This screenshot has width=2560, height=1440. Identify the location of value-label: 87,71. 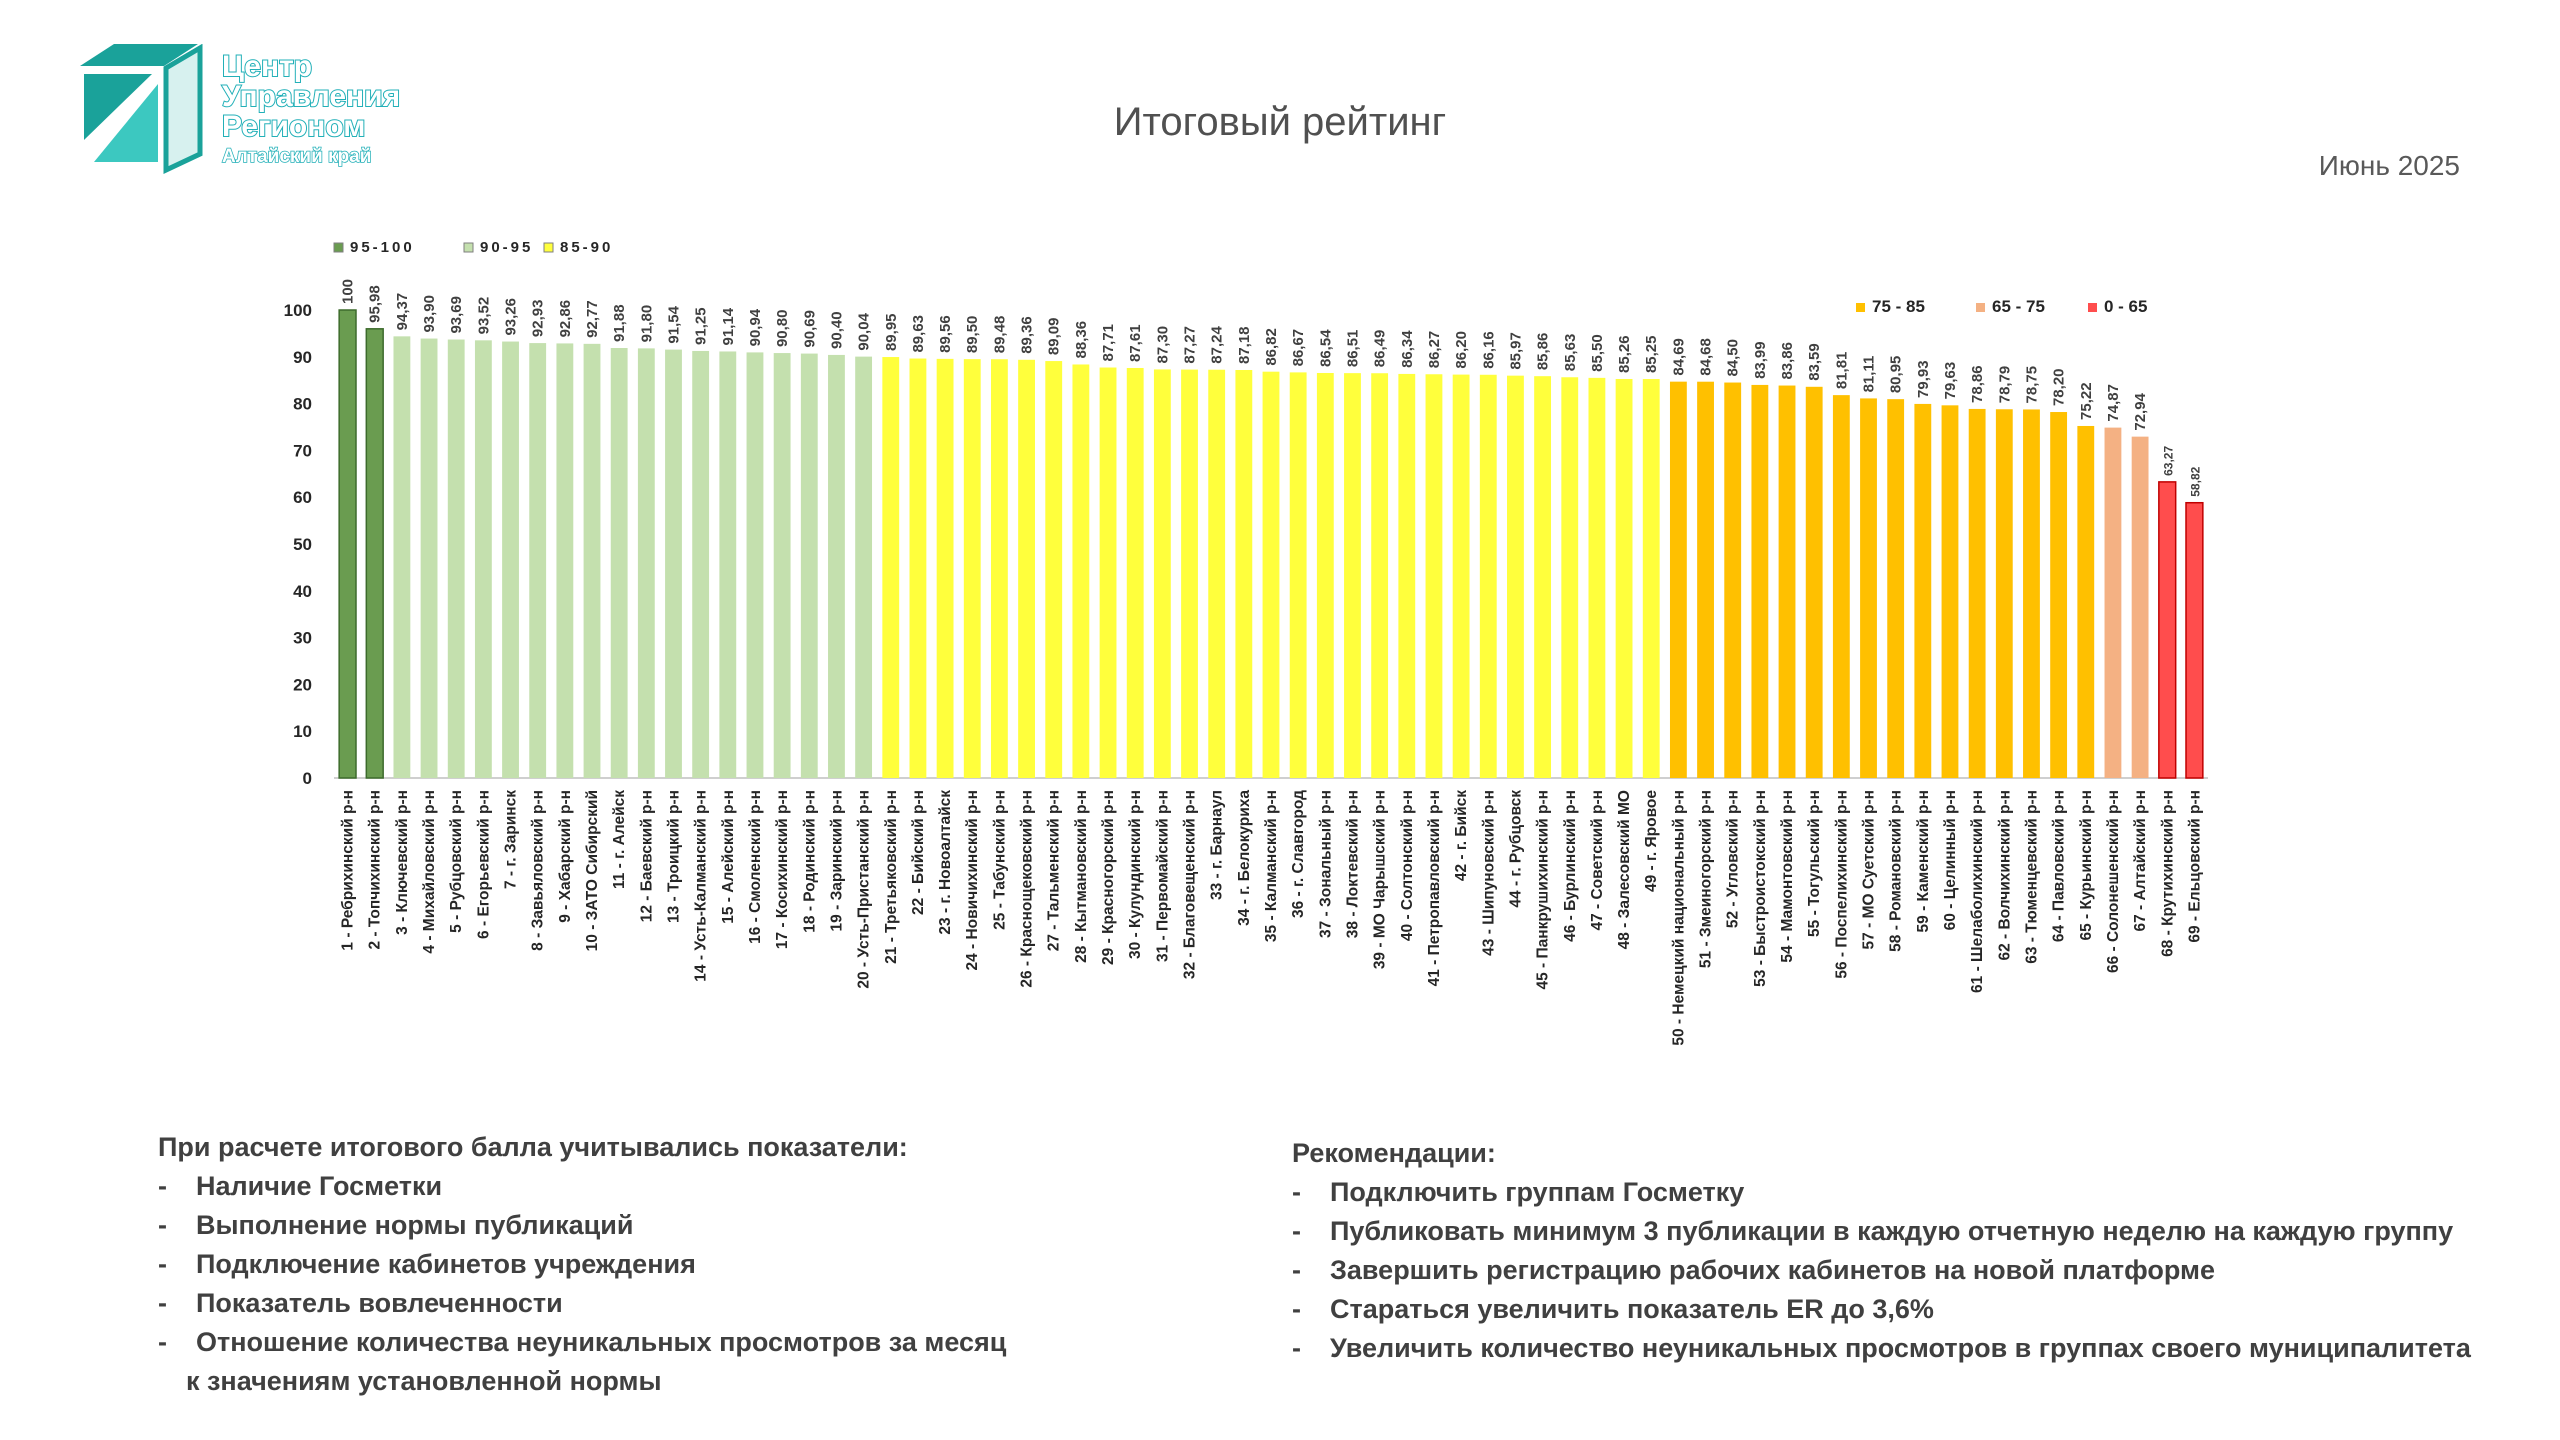
(1108, 343).